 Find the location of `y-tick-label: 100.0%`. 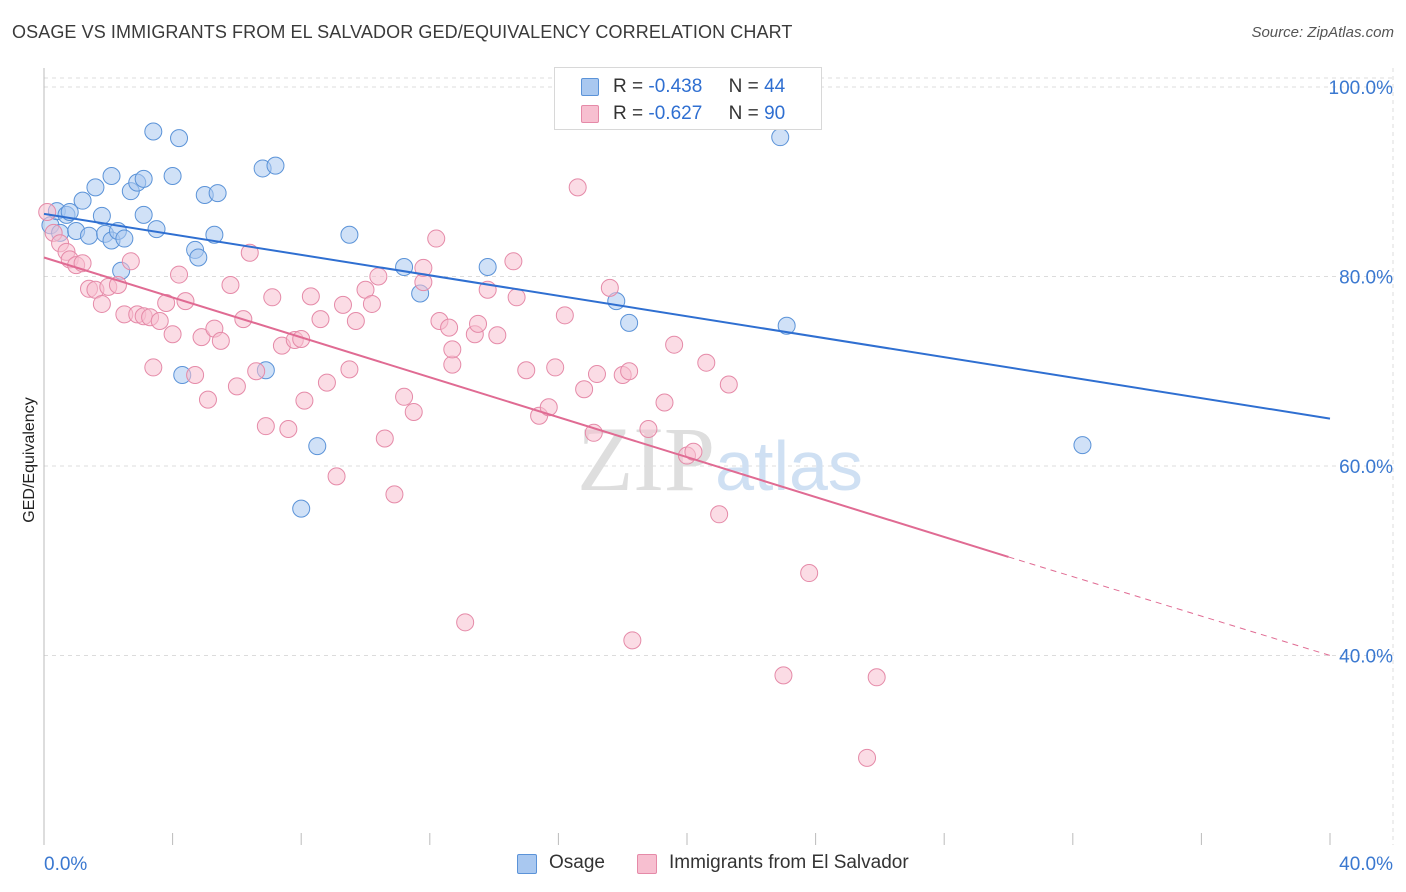

y-tick-label: 100.0% is located at coordinates (1361, 88).